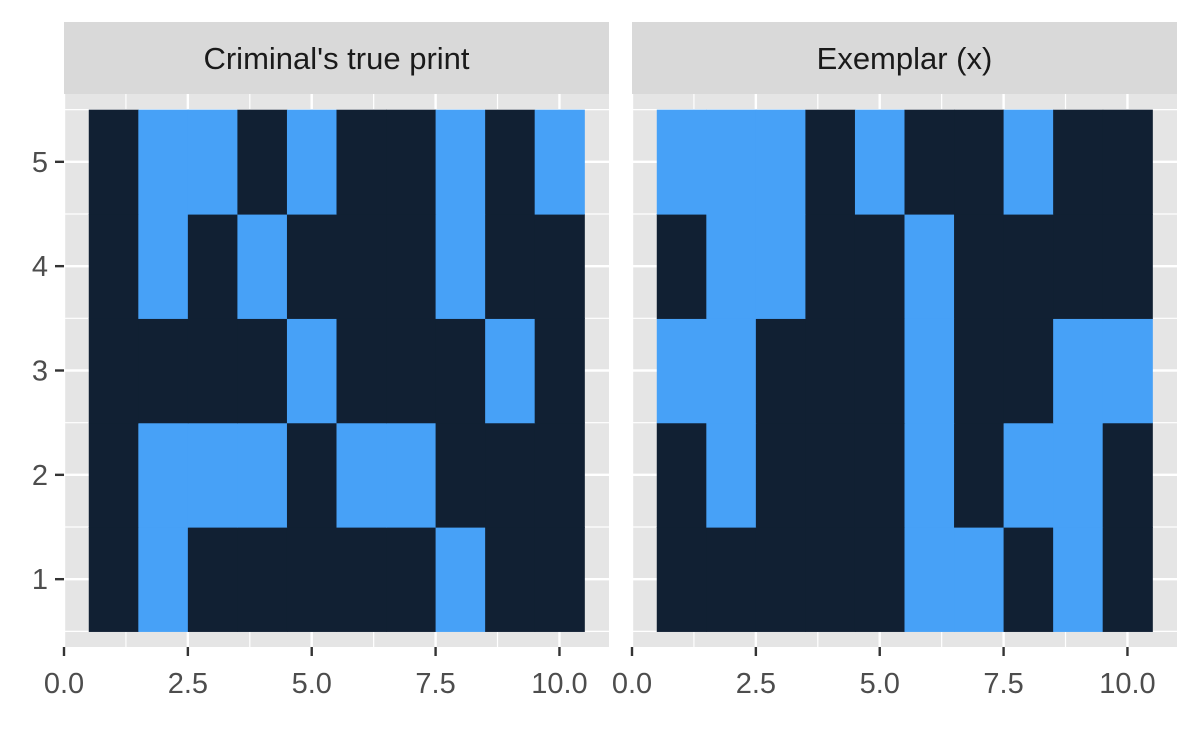  What do you see at coordinates (40, 267) in the screenshot?
I see `y-tick-label: 4` at bounding box center [40, 267].